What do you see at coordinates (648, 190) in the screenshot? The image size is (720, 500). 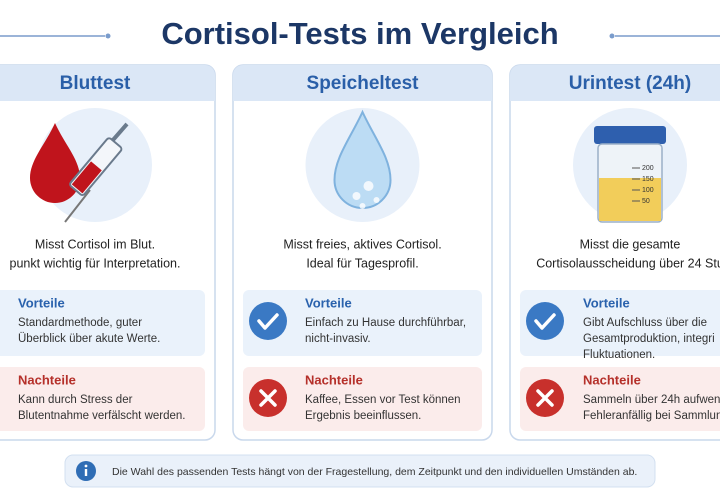 I see `scale-label: 100` at bounding box center [648, 190].